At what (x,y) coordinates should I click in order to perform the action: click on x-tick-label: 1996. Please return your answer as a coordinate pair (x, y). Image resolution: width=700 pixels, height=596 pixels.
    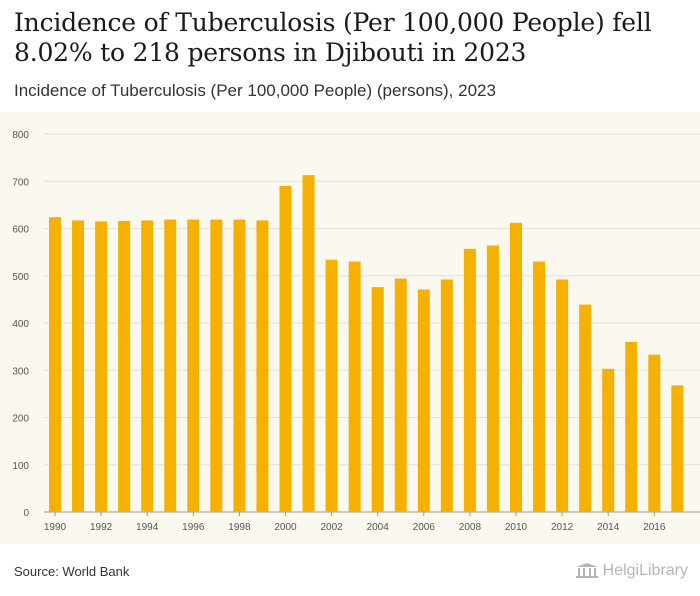
    Looking at the image, I should click on (193, 527).